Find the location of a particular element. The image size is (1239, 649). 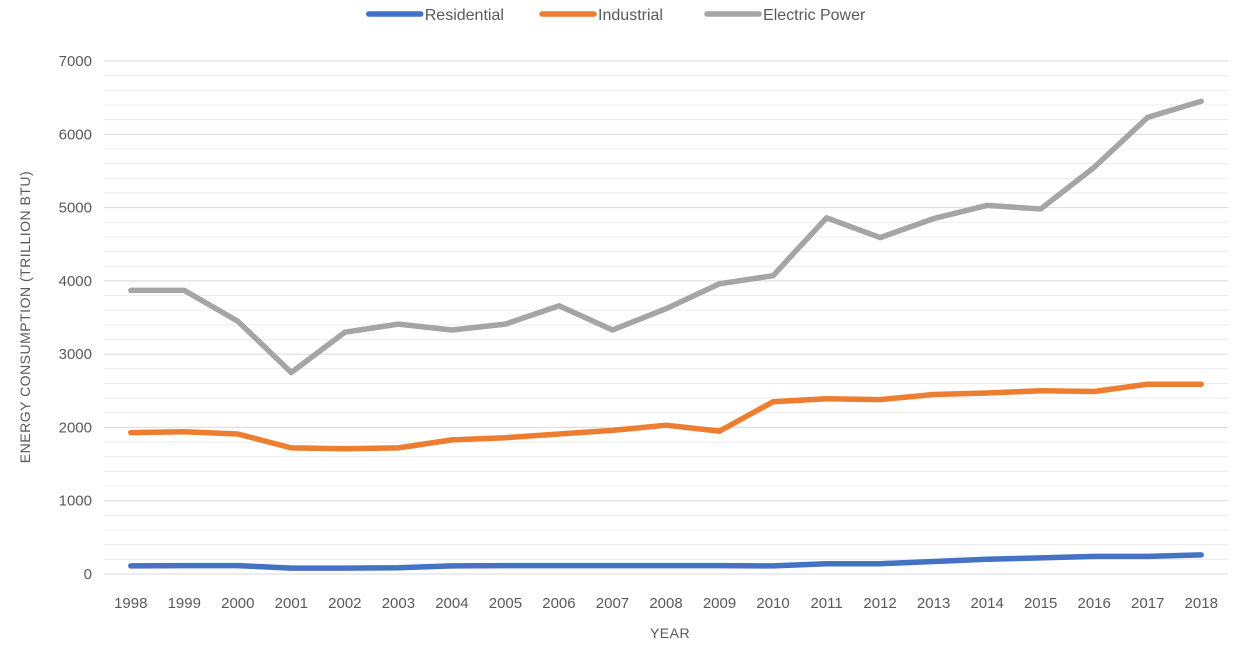

x-tick-label: 2013 is located at coordinates (933, 603).